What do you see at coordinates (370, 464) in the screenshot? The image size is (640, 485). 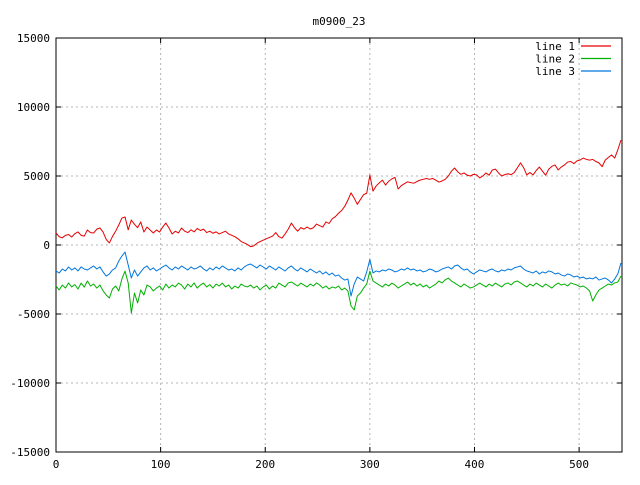 I see `x-tick-label: 300` at bounding box center [370, 464].